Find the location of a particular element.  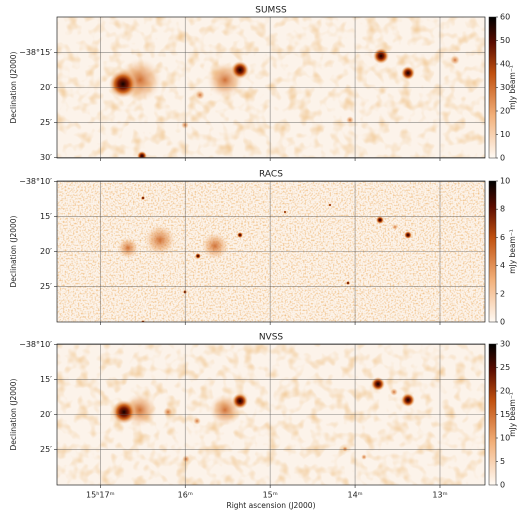

colorbar-tick-label: 2 is located at coordinates (502, 293).